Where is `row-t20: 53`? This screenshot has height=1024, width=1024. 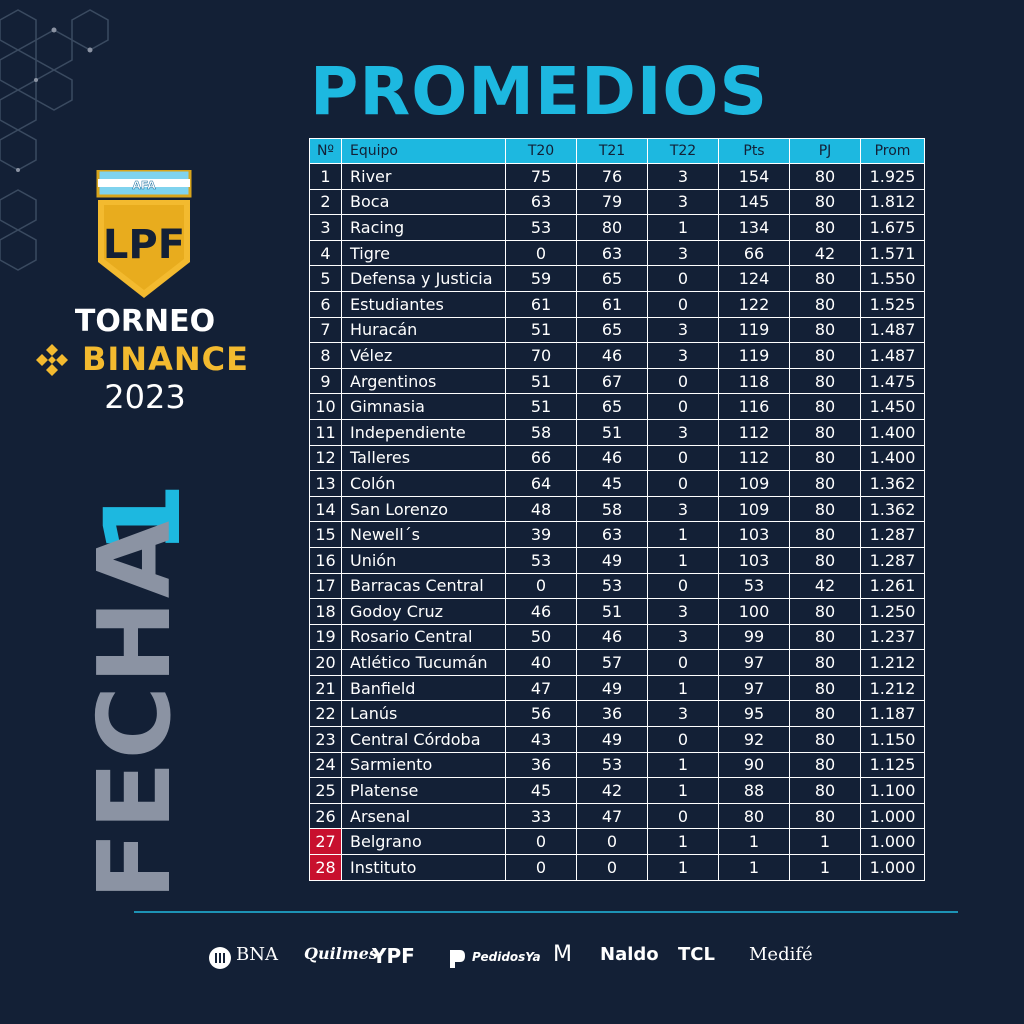
row-t20: 53 is located at coordinates (541, 227).